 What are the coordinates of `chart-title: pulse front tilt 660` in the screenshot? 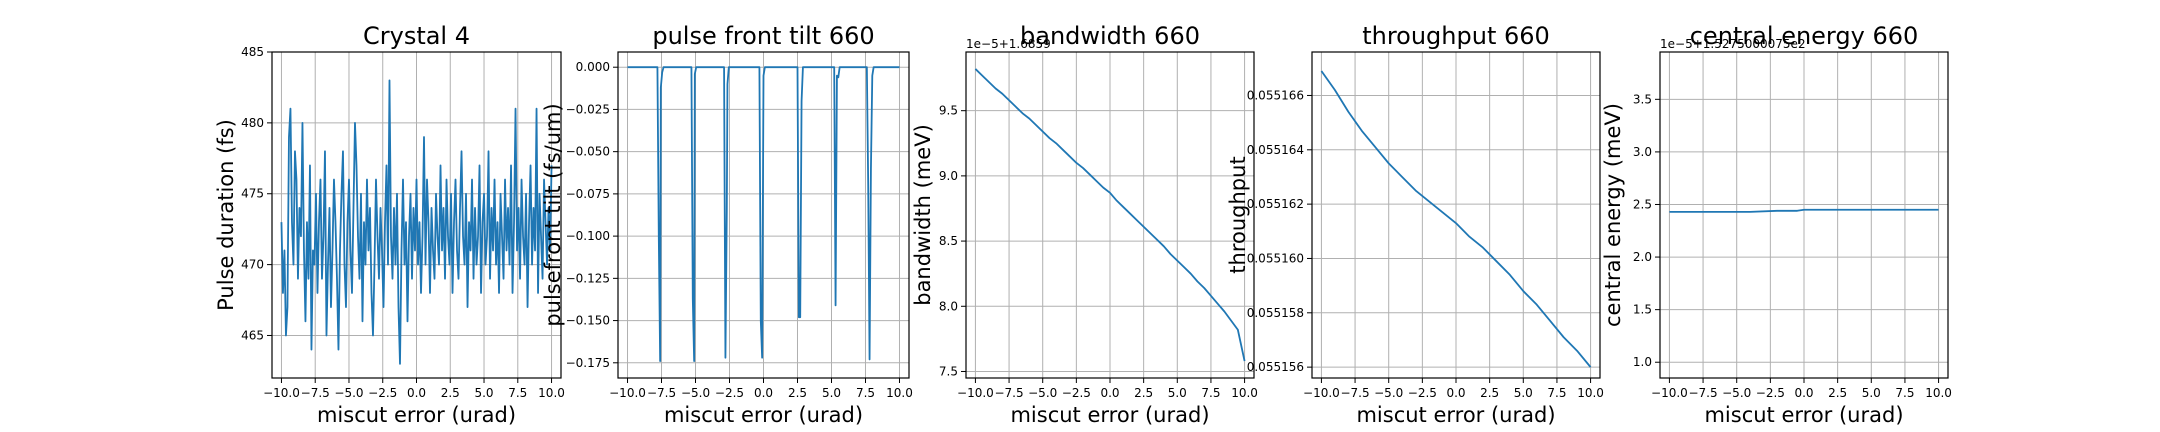 It's located at (763, 36).